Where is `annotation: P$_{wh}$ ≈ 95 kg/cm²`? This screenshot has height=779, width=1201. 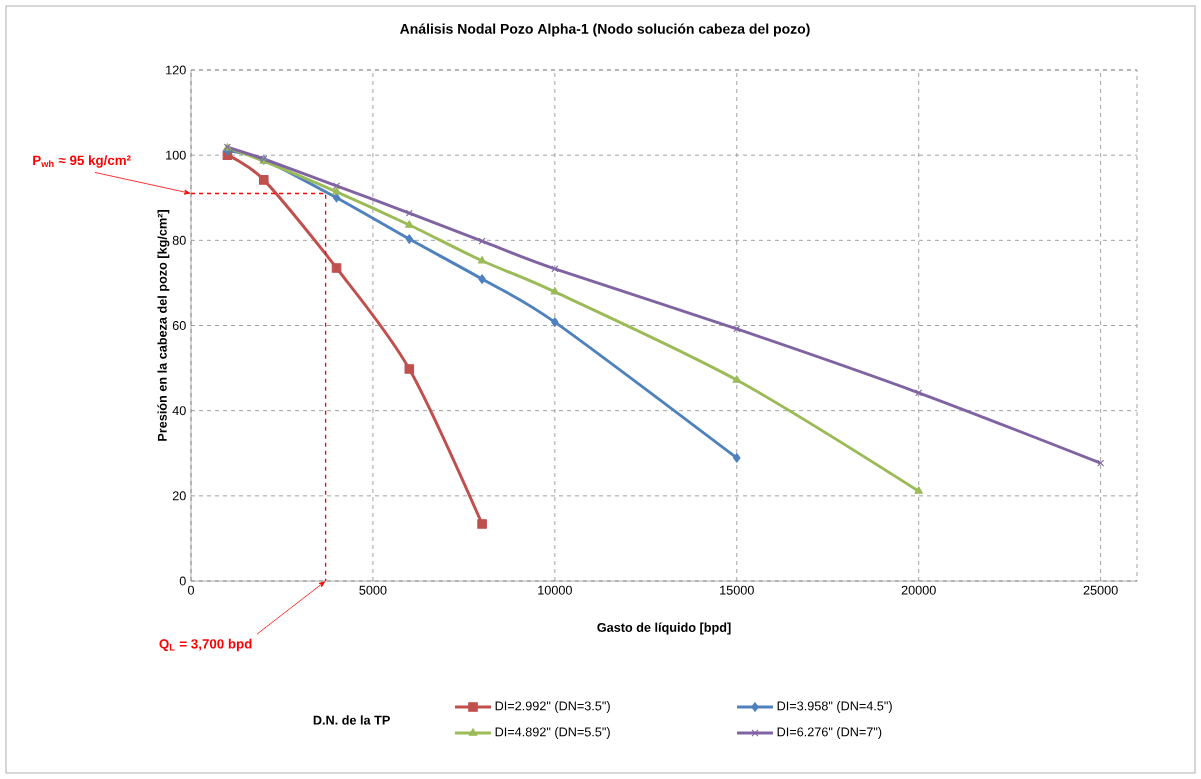
annotation: P$_{wh}$ ≈ 95 kg/cm² is located at coordinates (82, 161).